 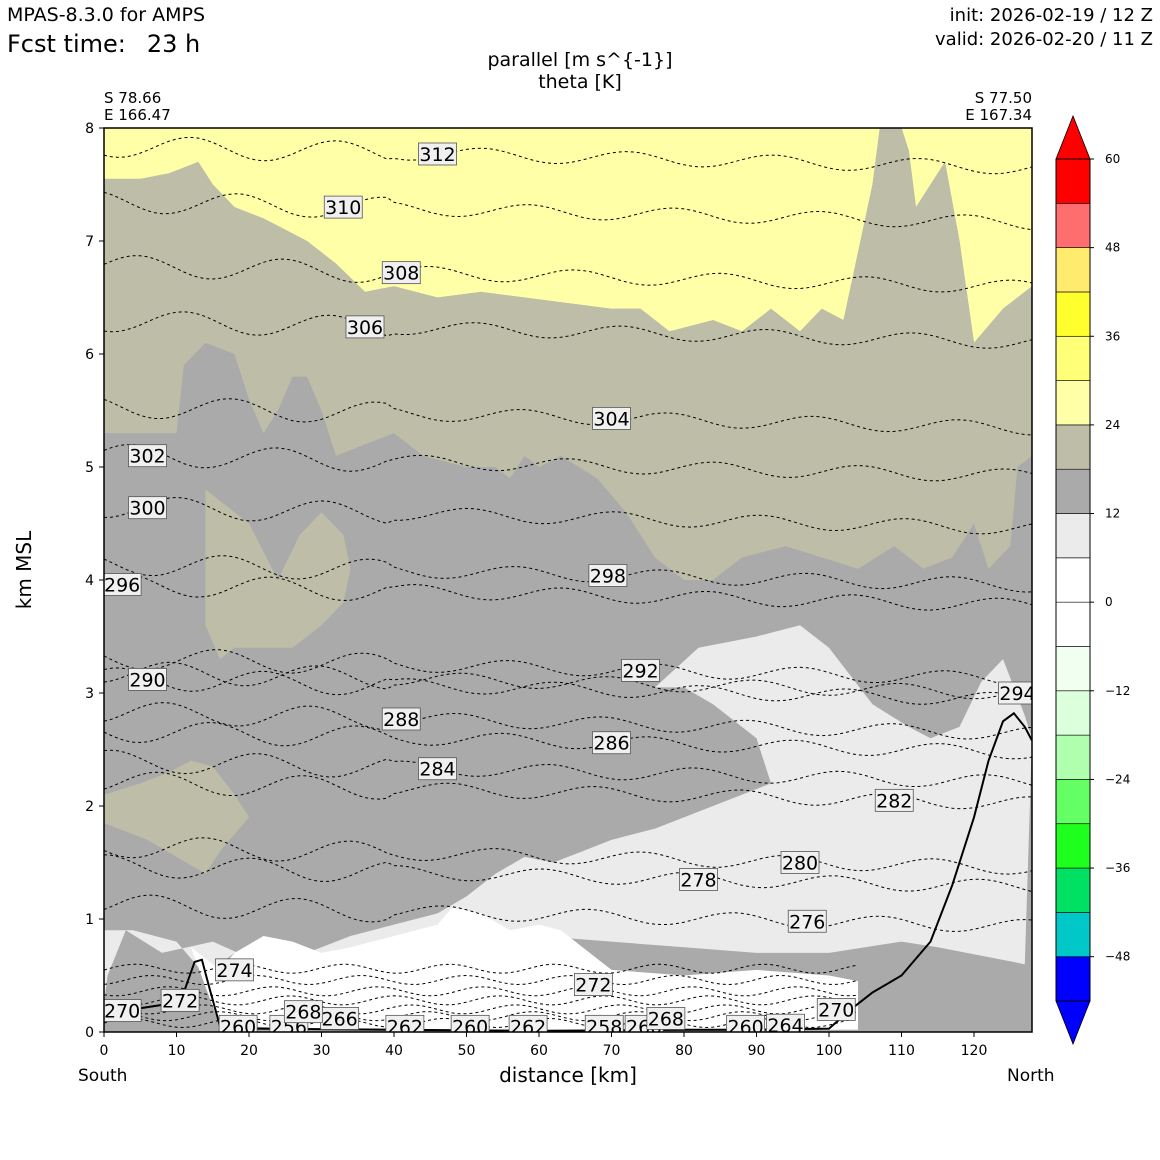 I want to click on theta-contour-label: 288, so click(x=401, y=719).